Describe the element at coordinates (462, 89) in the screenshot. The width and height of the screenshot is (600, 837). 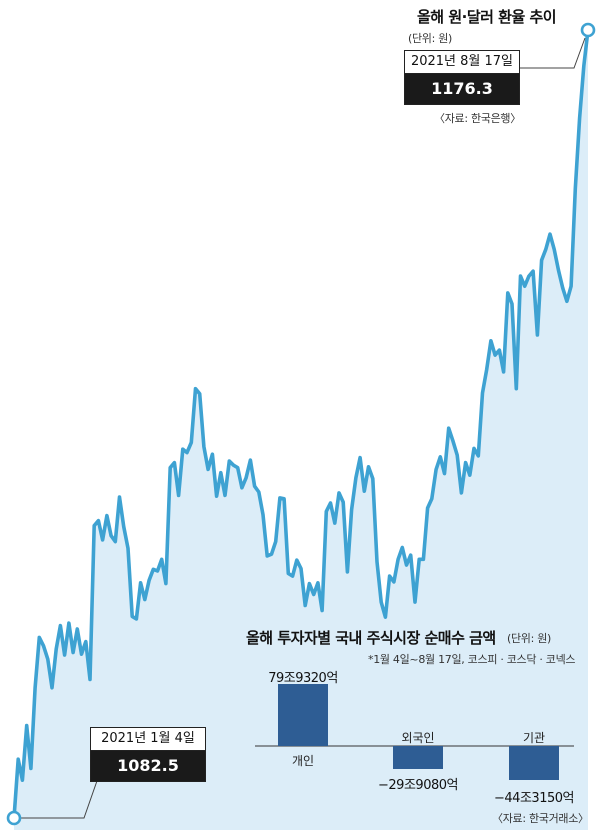
I see `end-value-label: 1176.3` at that location.